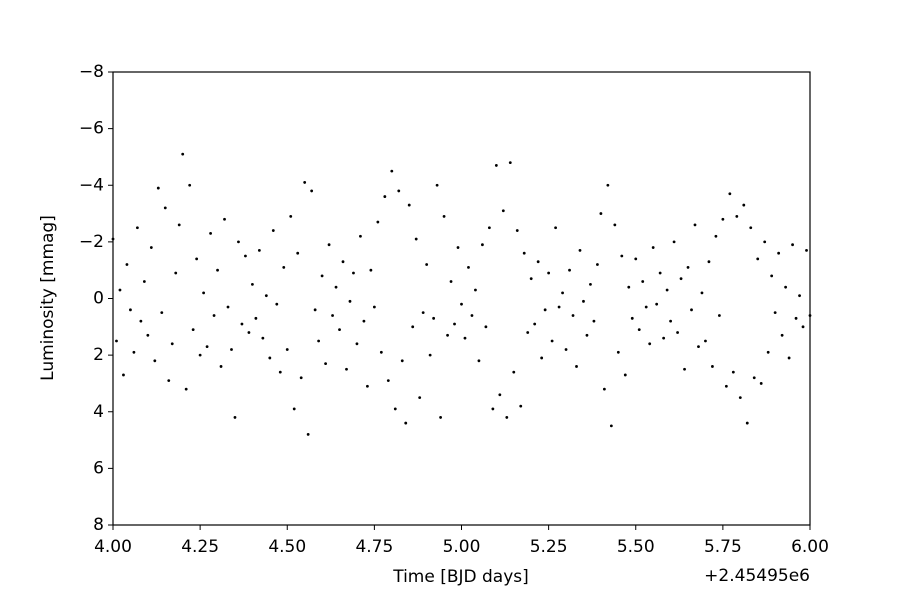 The height and width of the screenshot is (604, 900). Describe the element at coordinates (287, 547) in the screenshot. I see `x-tick-label: 4.50` at that location.